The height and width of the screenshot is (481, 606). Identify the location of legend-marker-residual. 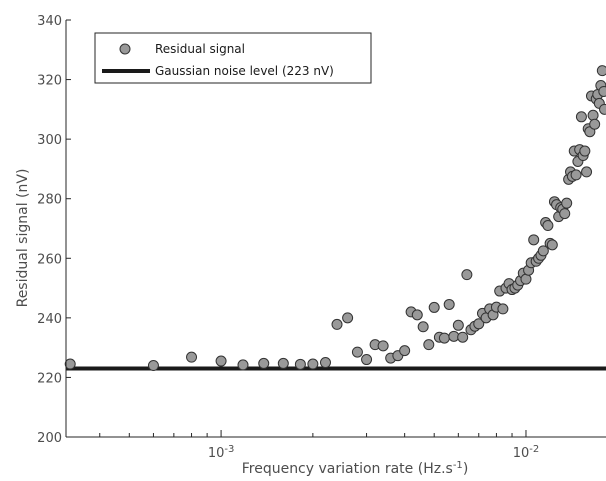
(125, 49).